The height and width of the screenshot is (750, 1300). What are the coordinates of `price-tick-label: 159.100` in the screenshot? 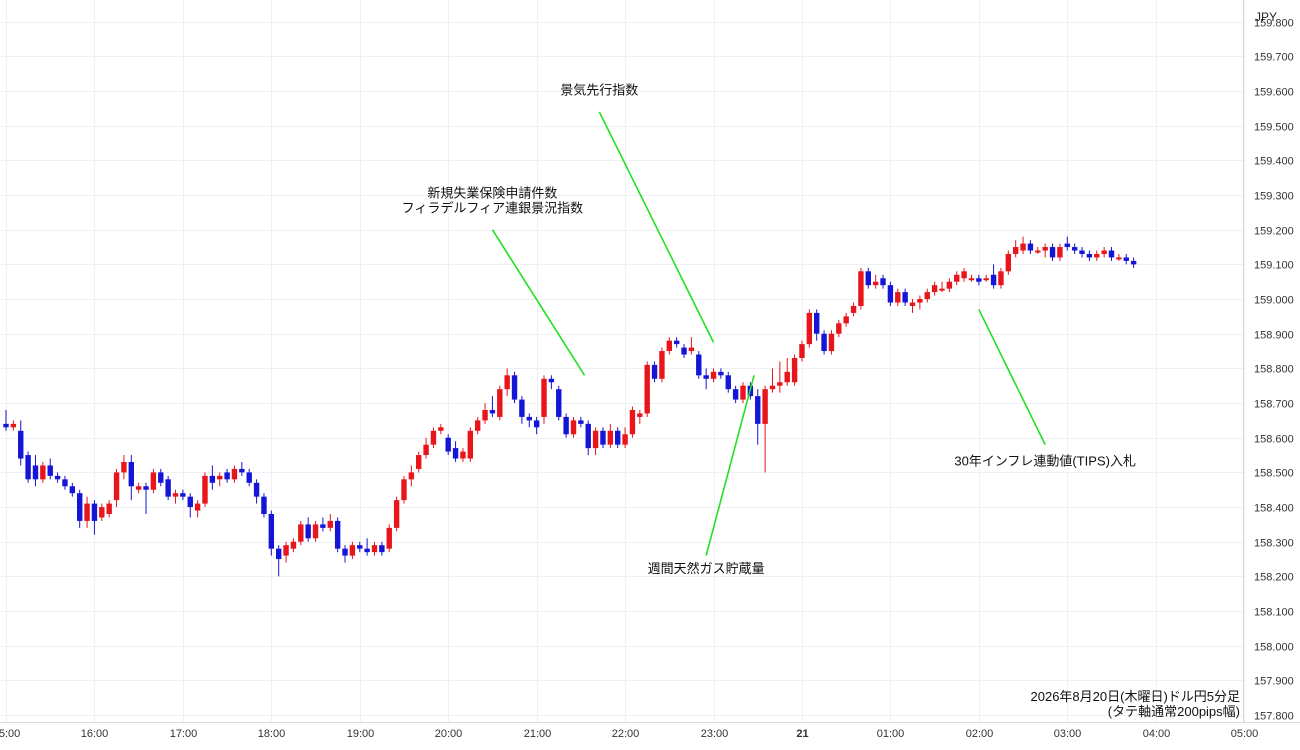 It's located at (1274, 266).